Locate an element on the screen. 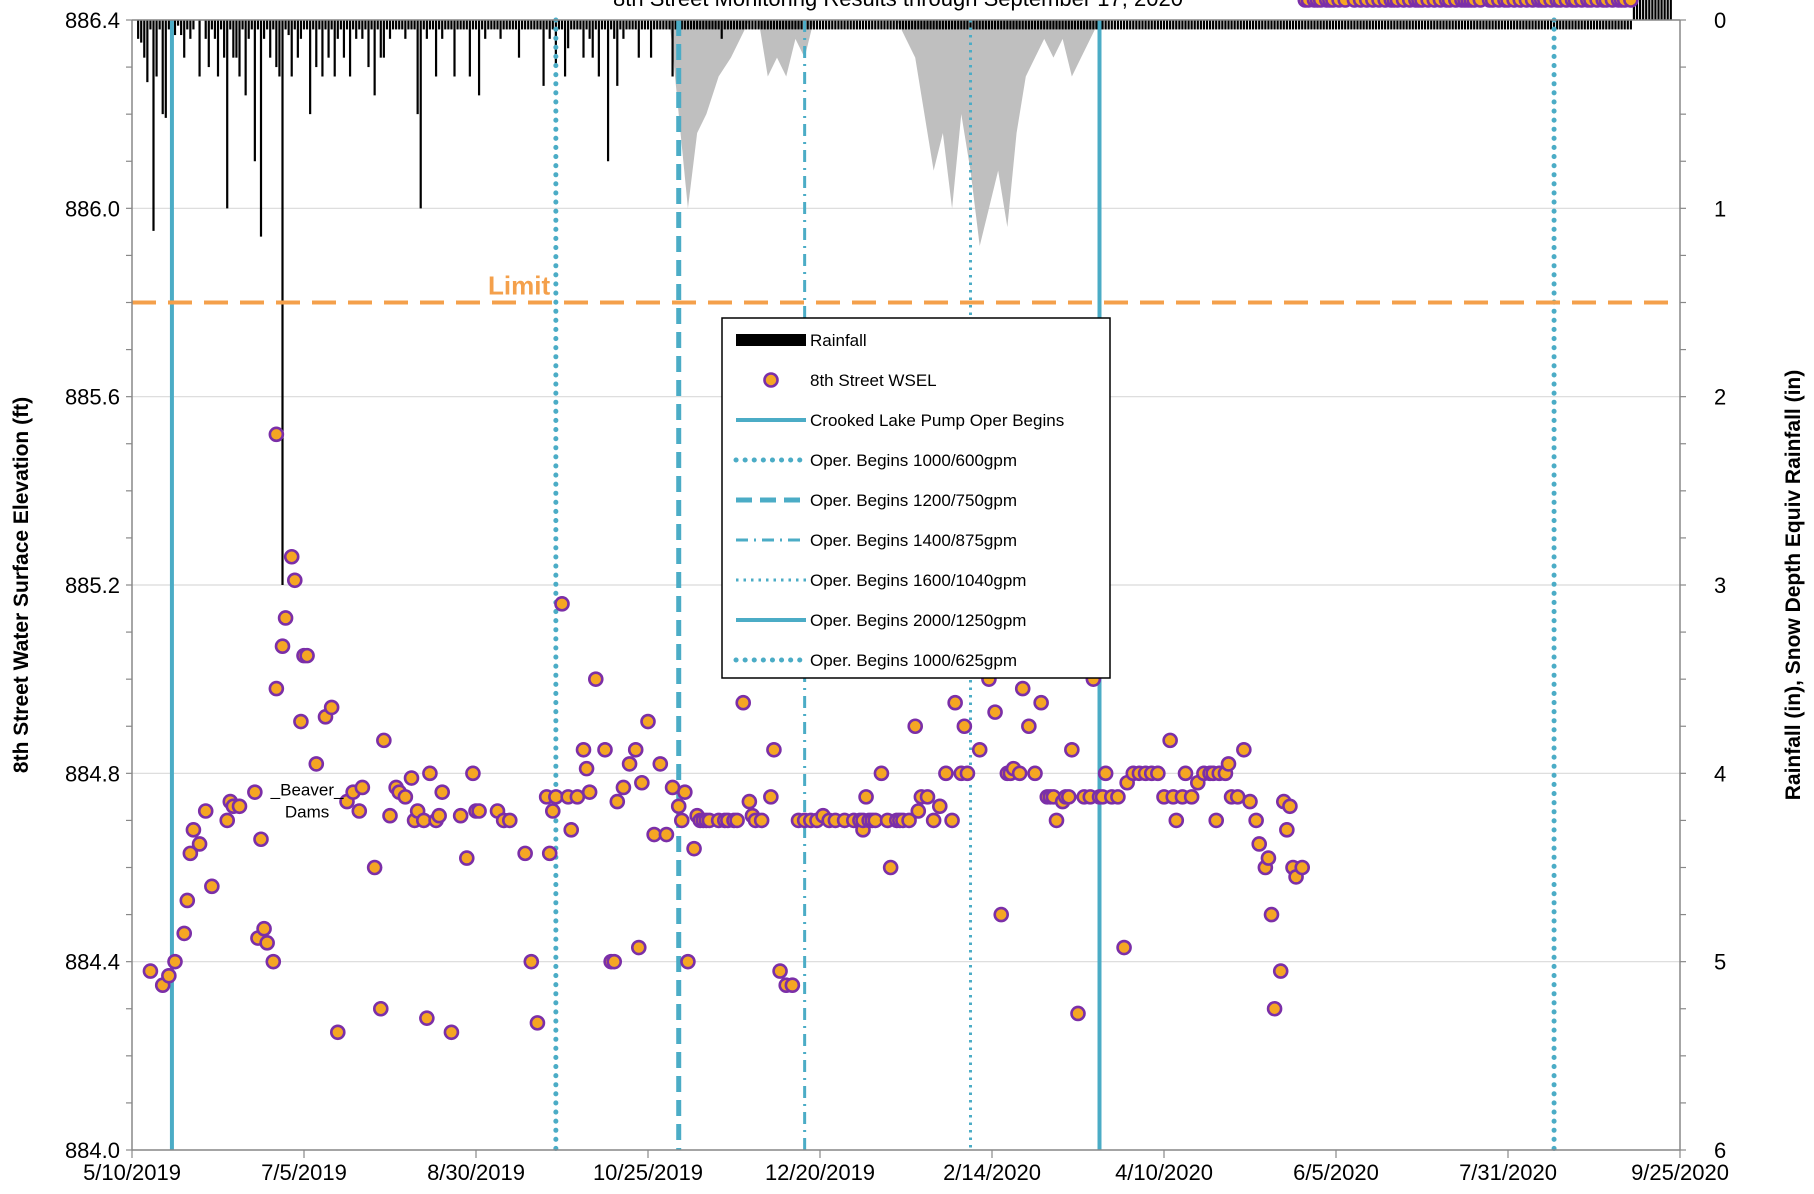  limit-line: Limit is located at coordinates (906, 288).